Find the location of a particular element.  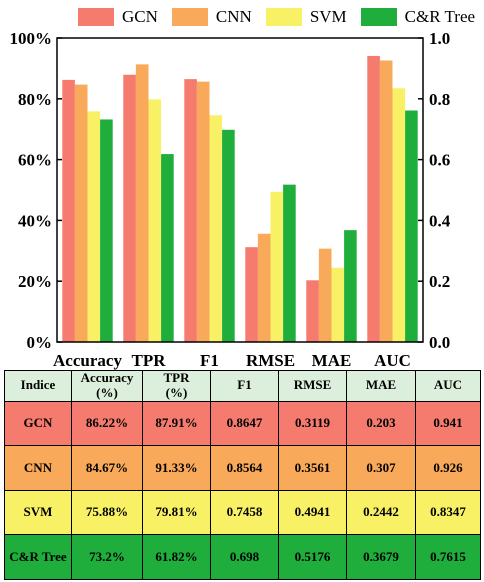

header-cell: RMSE is located at coordinates (312, 386).